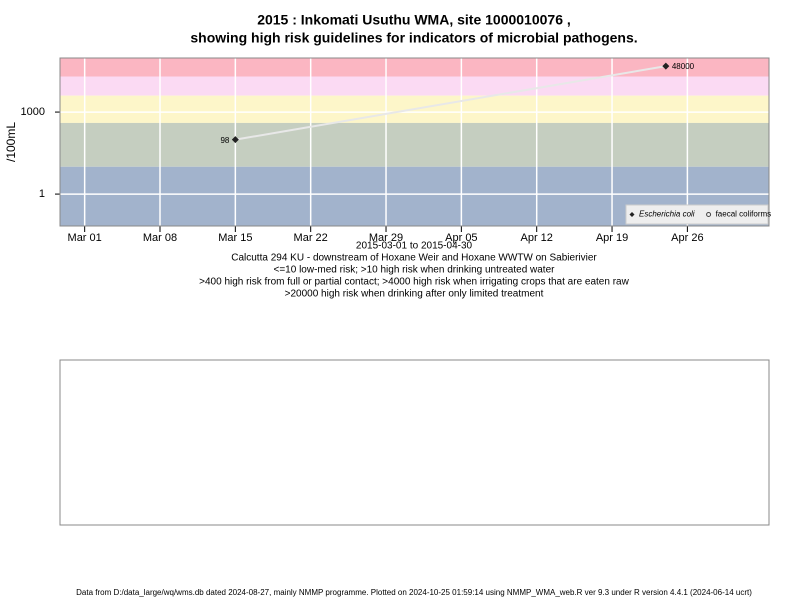  Describe the element at coordinates (612, 238) in the screenshot. I see `x-tick-label: Apr 19` at that location.